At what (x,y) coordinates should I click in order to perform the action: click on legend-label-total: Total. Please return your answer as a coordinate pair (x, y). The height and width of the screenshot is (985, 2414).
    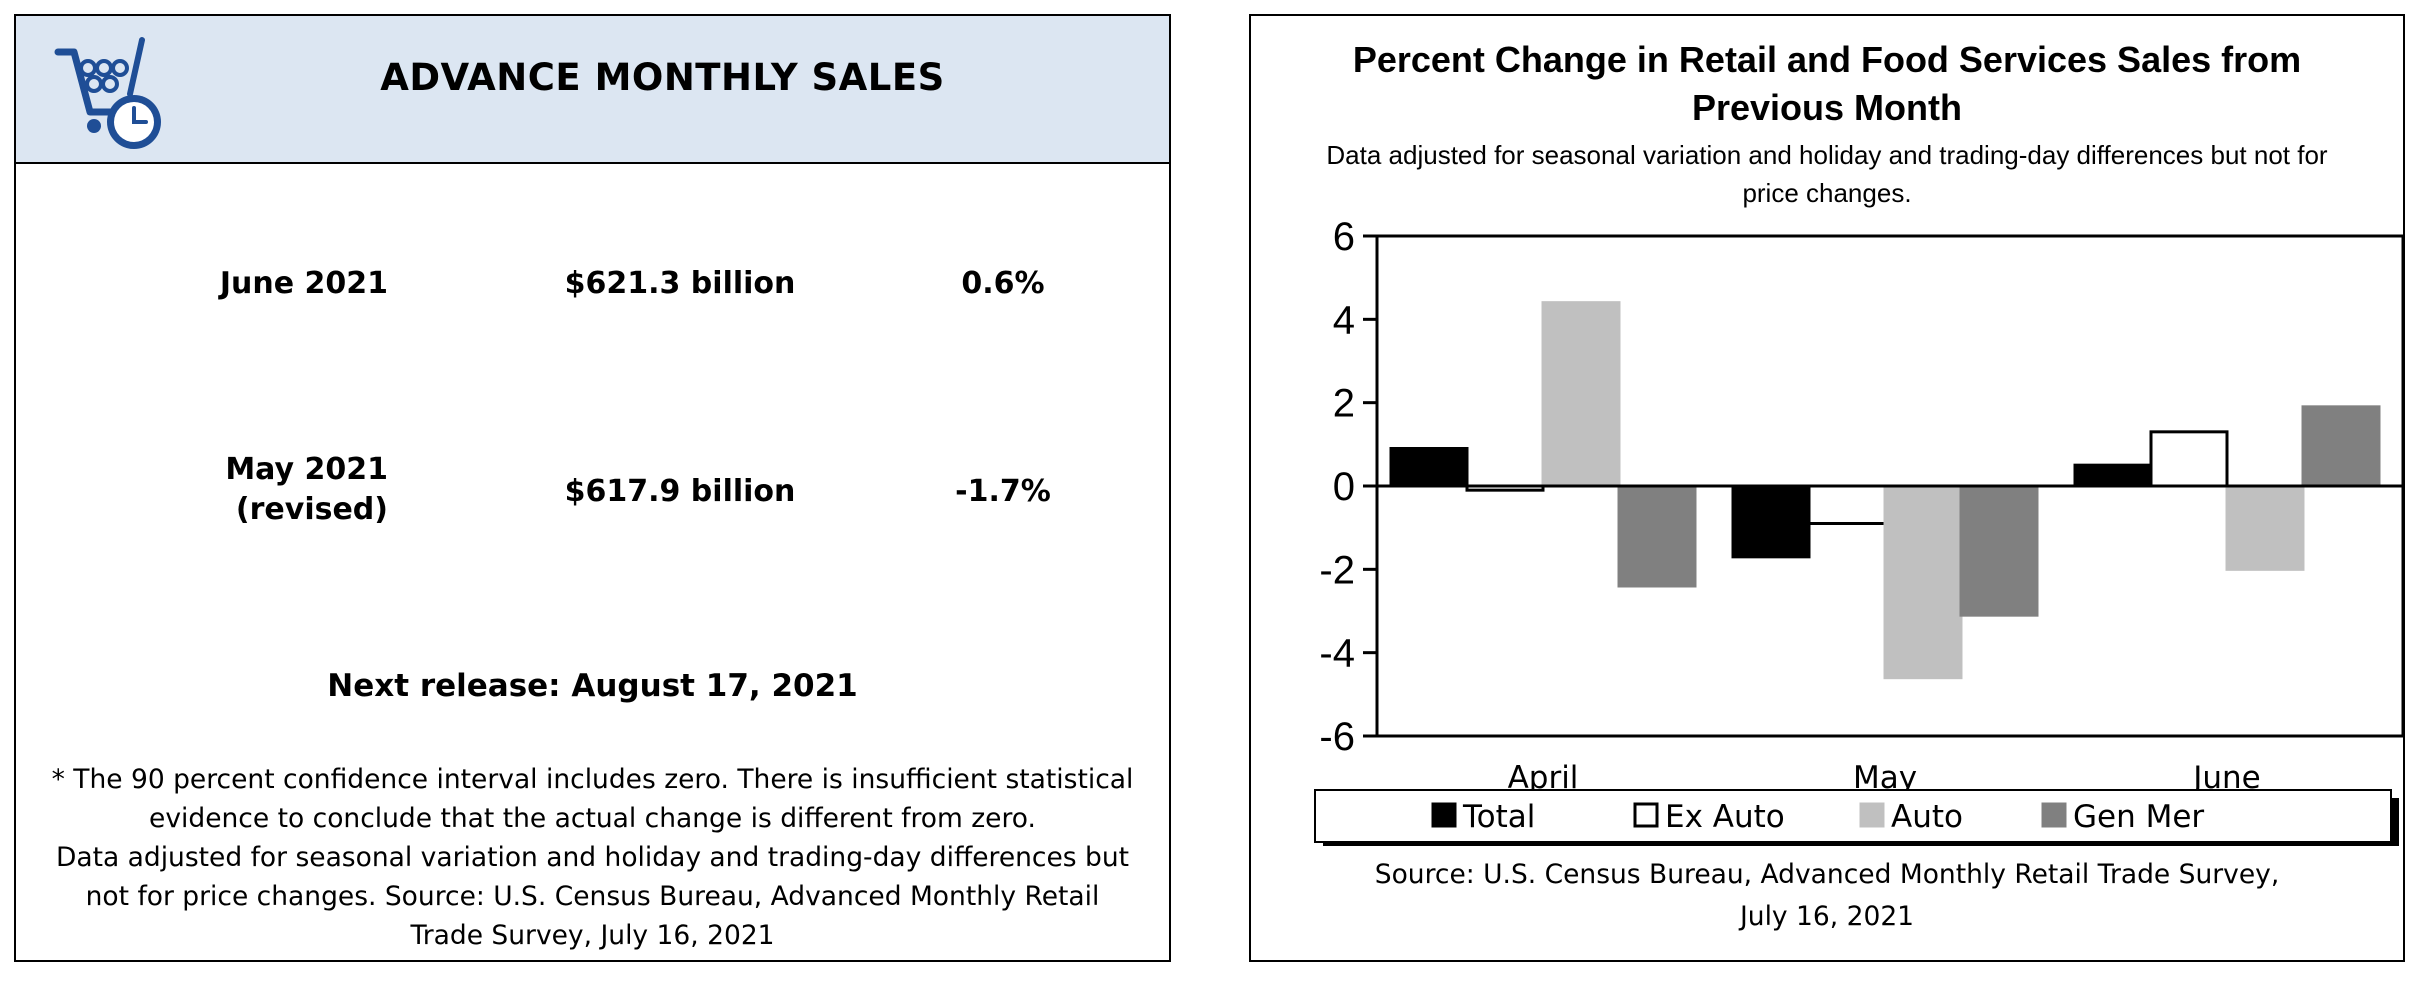
    Looking at the image, I should click on (1498, 817).